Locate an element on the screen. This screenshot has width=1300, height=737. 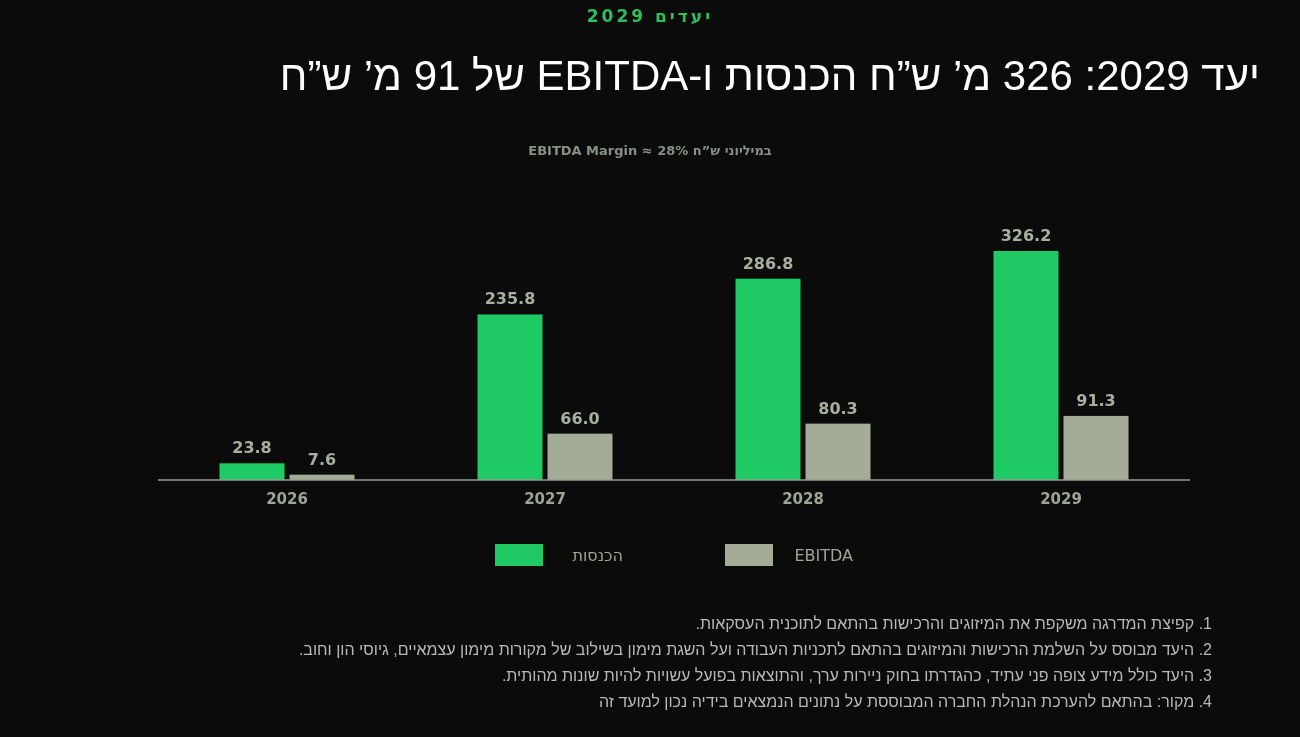
chart-subtitle: במיליוני ש”ח EBITDA Margin ≈ 28% is located at coordinates (650, 150).